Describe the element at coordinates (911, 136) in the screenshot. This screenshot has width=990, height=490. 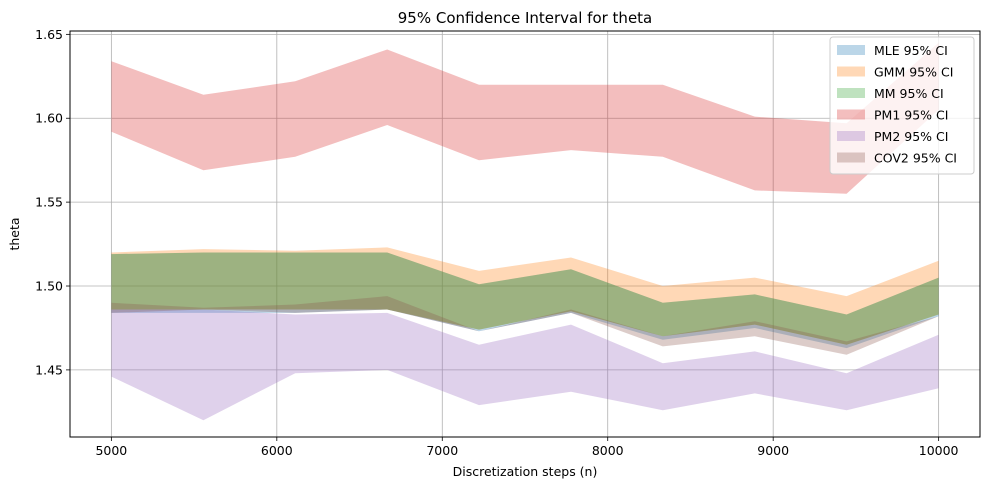
I see `legend-label: PM2 95% CI` at that location.